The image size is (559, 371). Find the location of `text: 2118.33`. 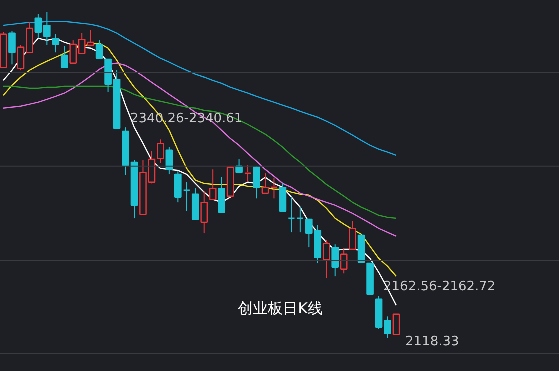

text: 2118.33 is located at coordinates (433, 342).